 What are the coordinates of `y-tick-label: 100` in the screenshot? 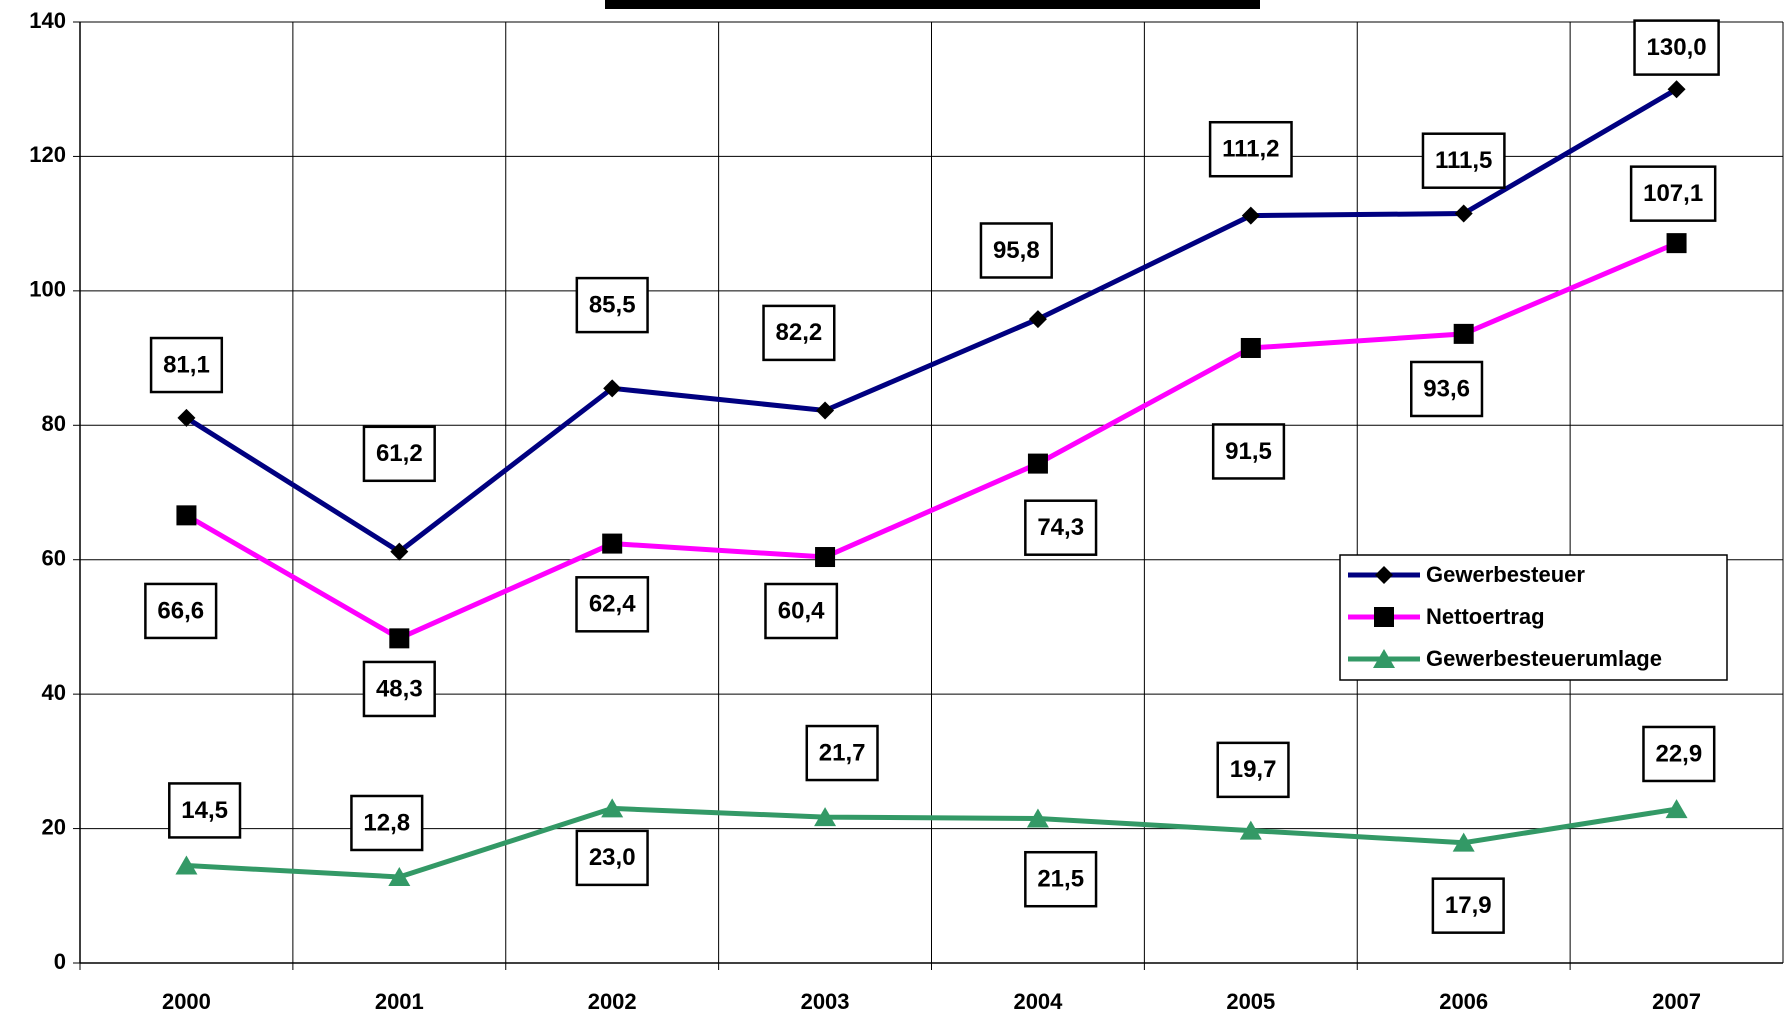 It's located at (47, 289).